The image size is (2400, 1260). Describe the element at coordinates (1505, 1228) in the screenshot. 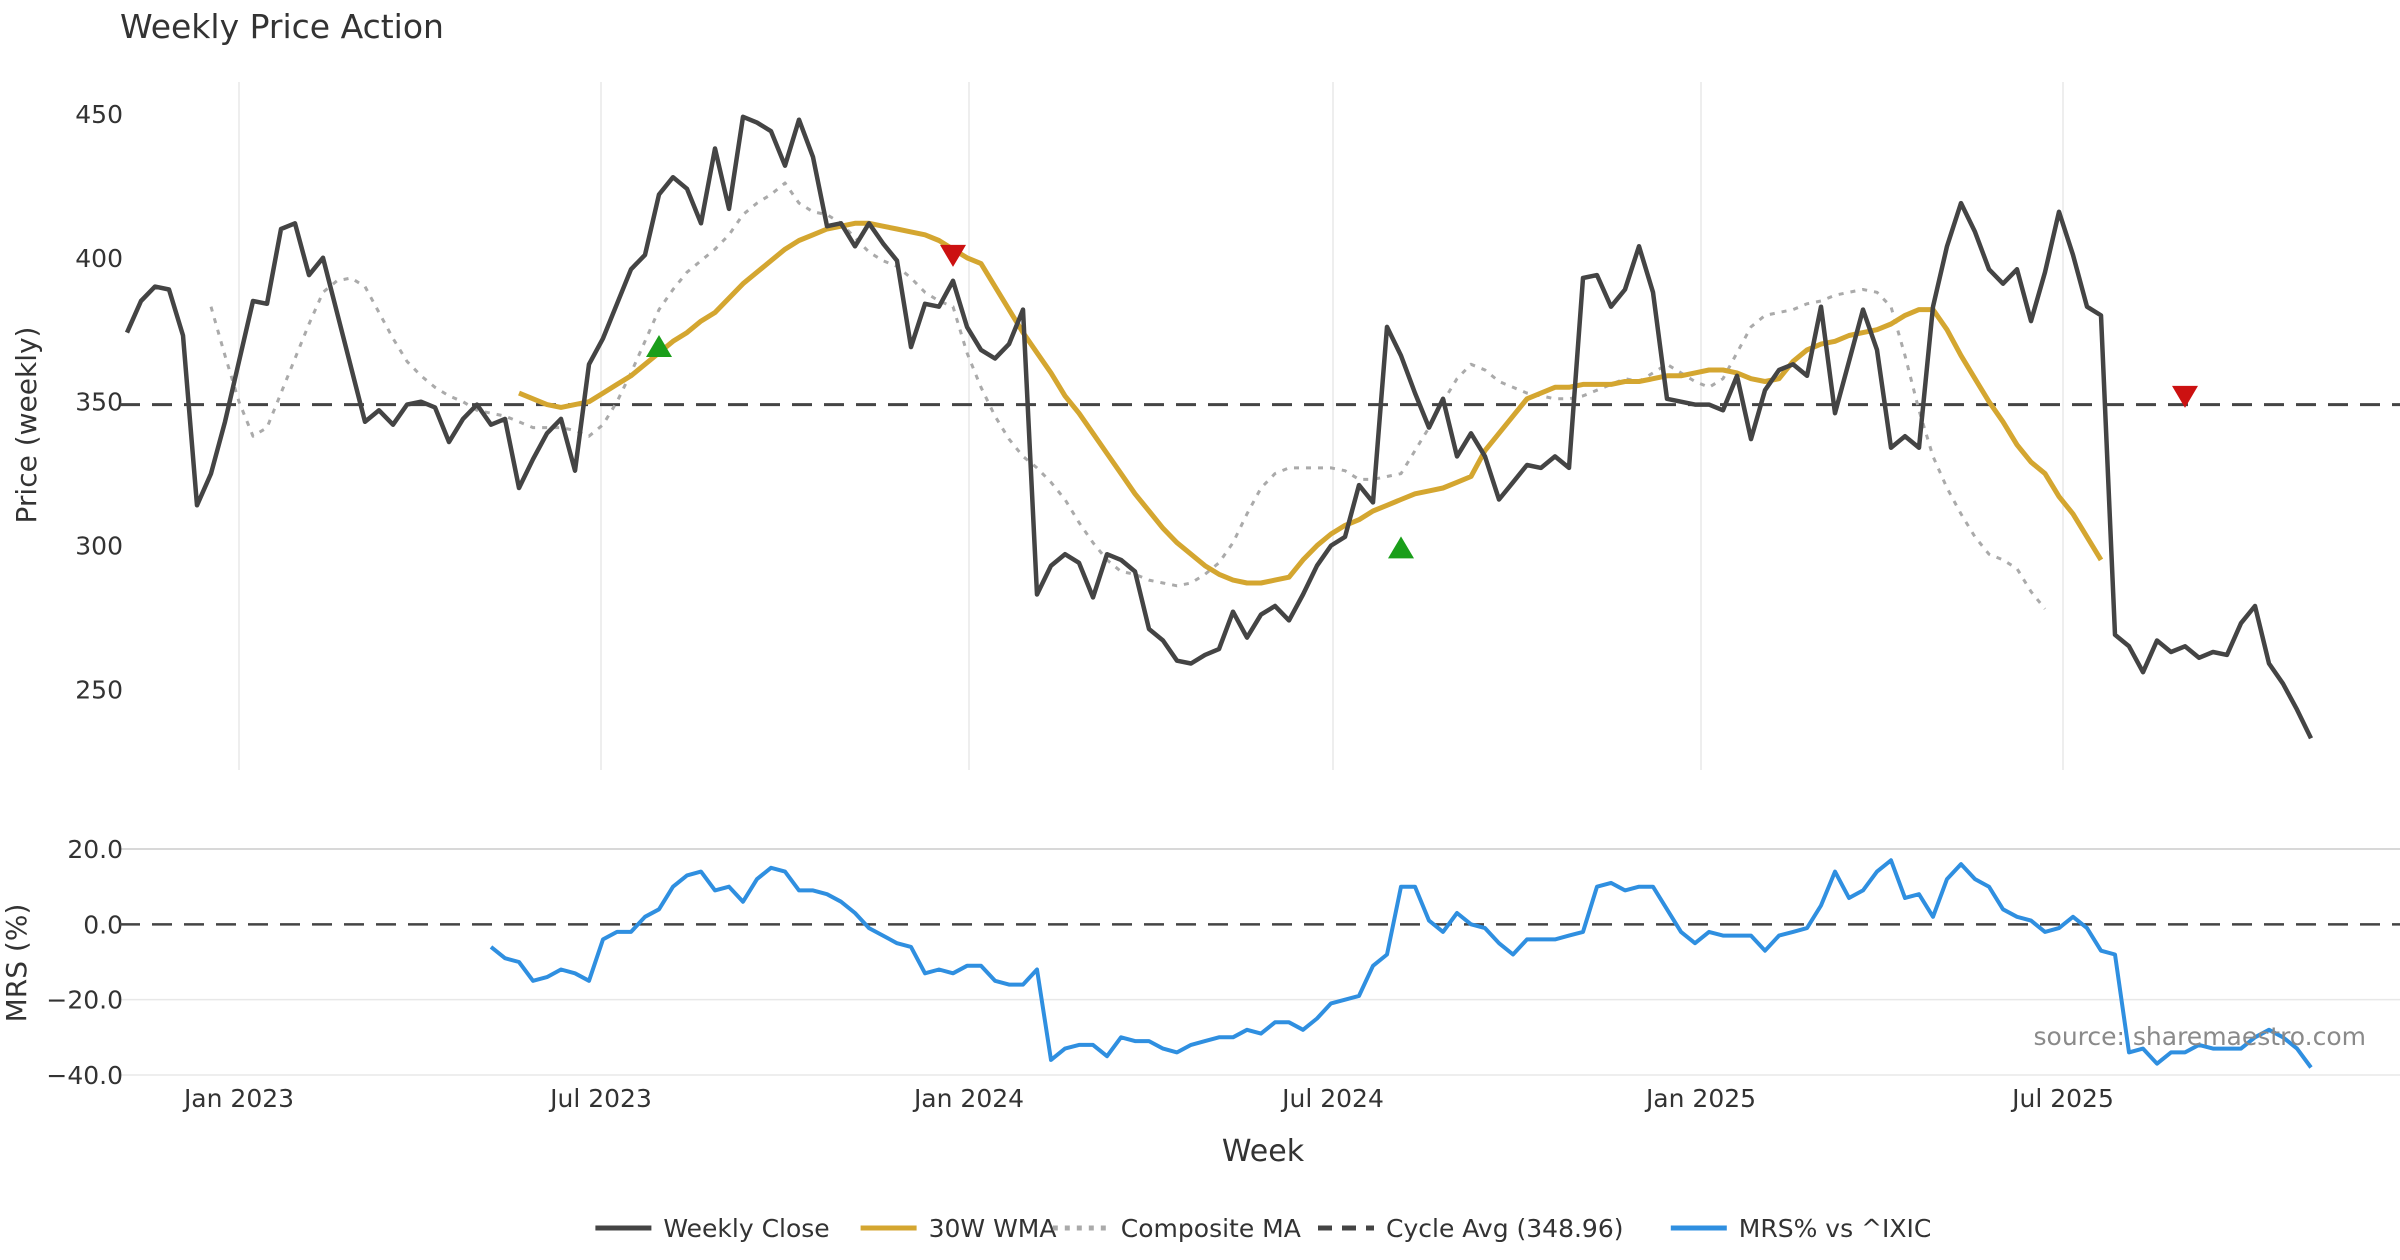

I see `legend-label: Cycle Avg (348.96)` at that location.